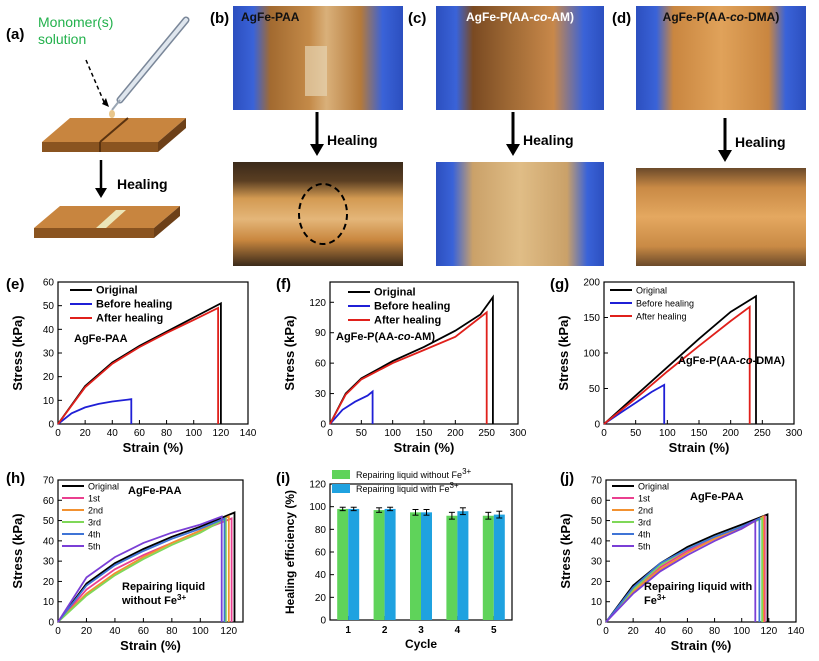  I want to click on y-tick-label: 90, so click(321, 333).